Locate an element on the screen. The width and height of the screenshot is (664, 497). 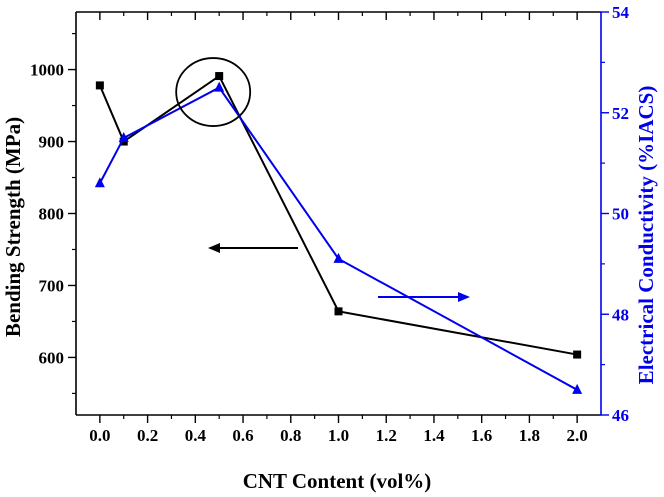
left-tick-label: 900 is located at coordinates (52, 142).